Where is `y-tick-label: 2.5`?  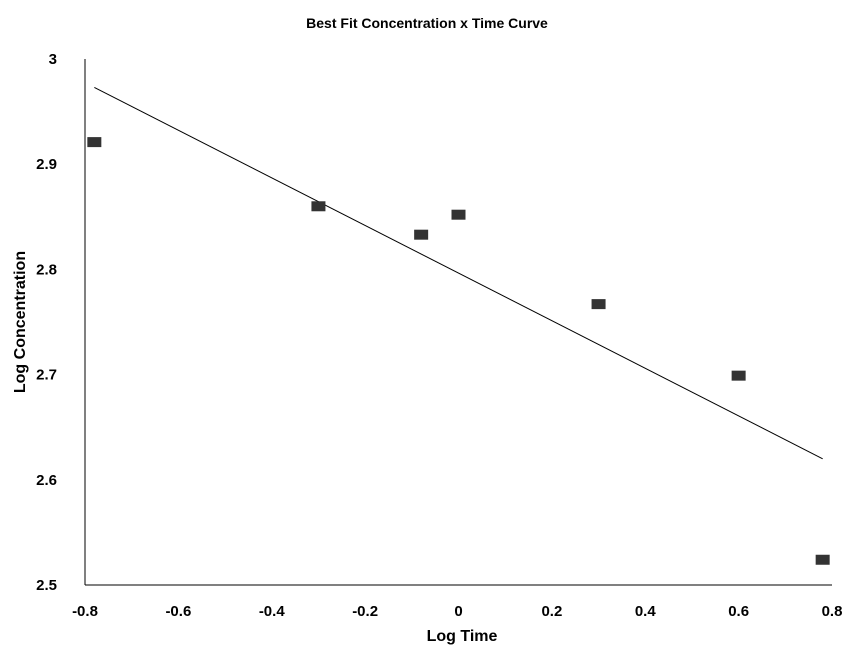 y-tick-label: 2.5 is located at coordinates (46, 585).